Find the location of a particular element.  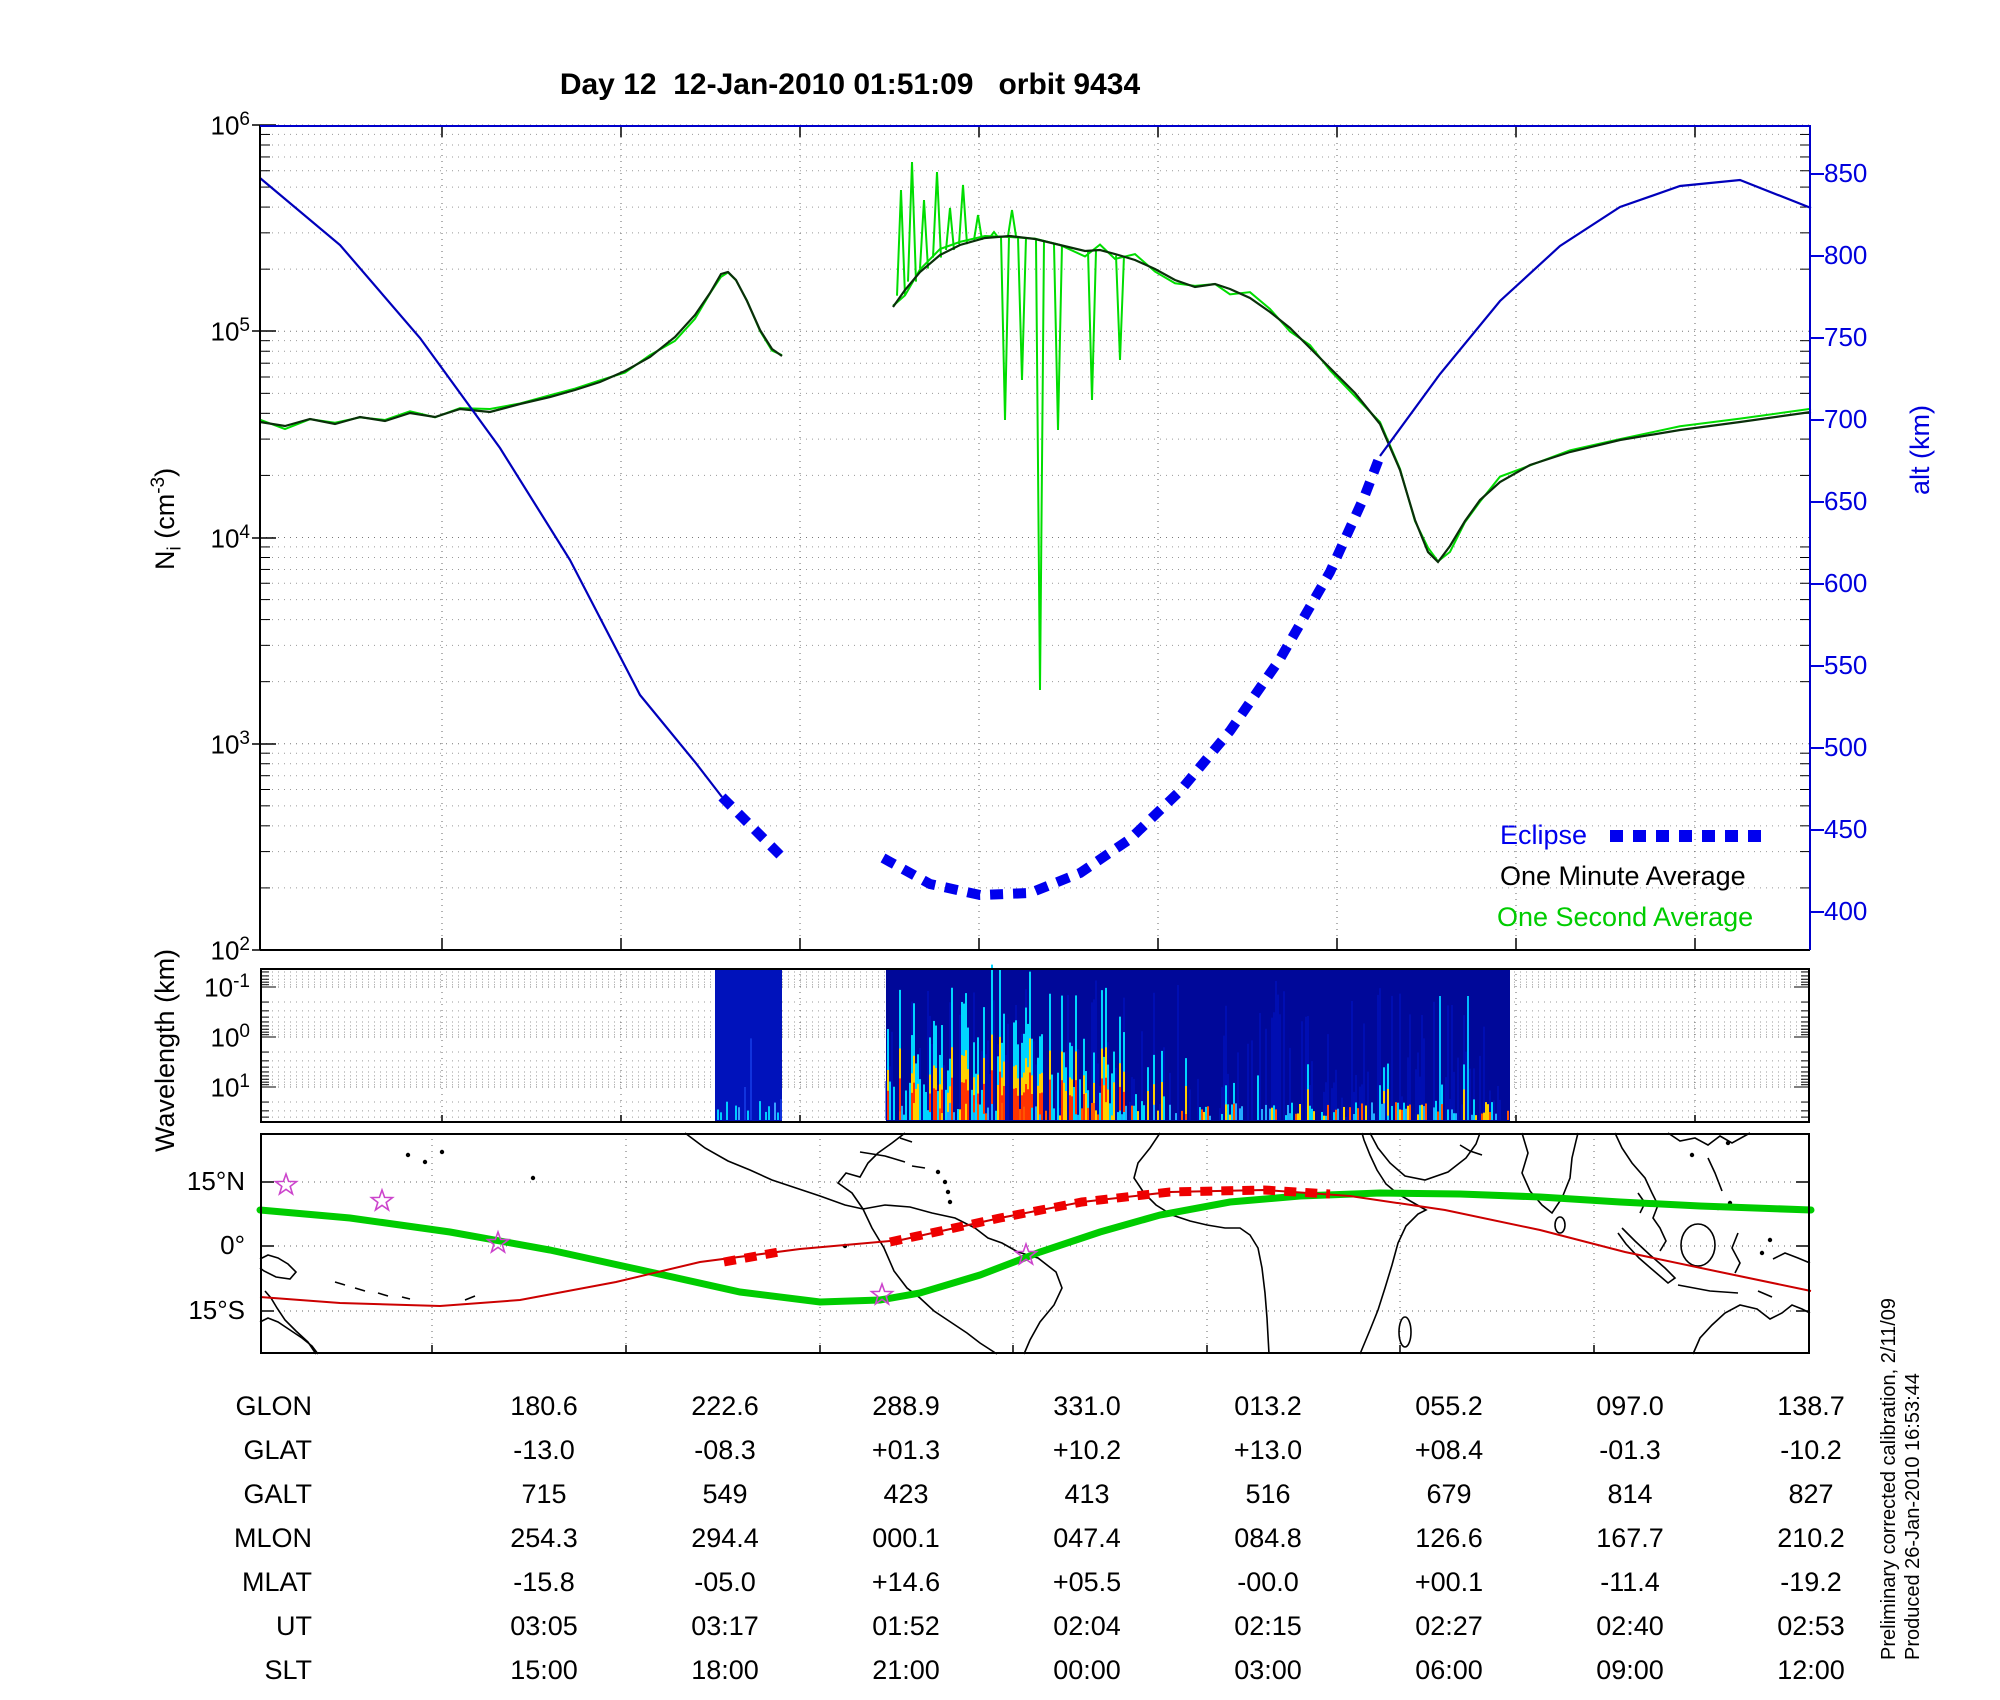

table-cell: 827 is located at coordinates (1811, 1494).